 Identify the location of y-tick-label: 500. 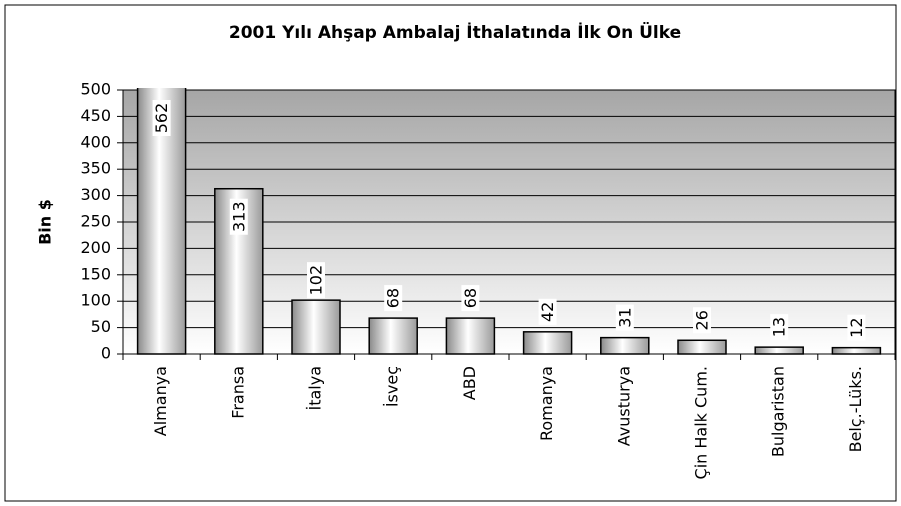
(95, 89).